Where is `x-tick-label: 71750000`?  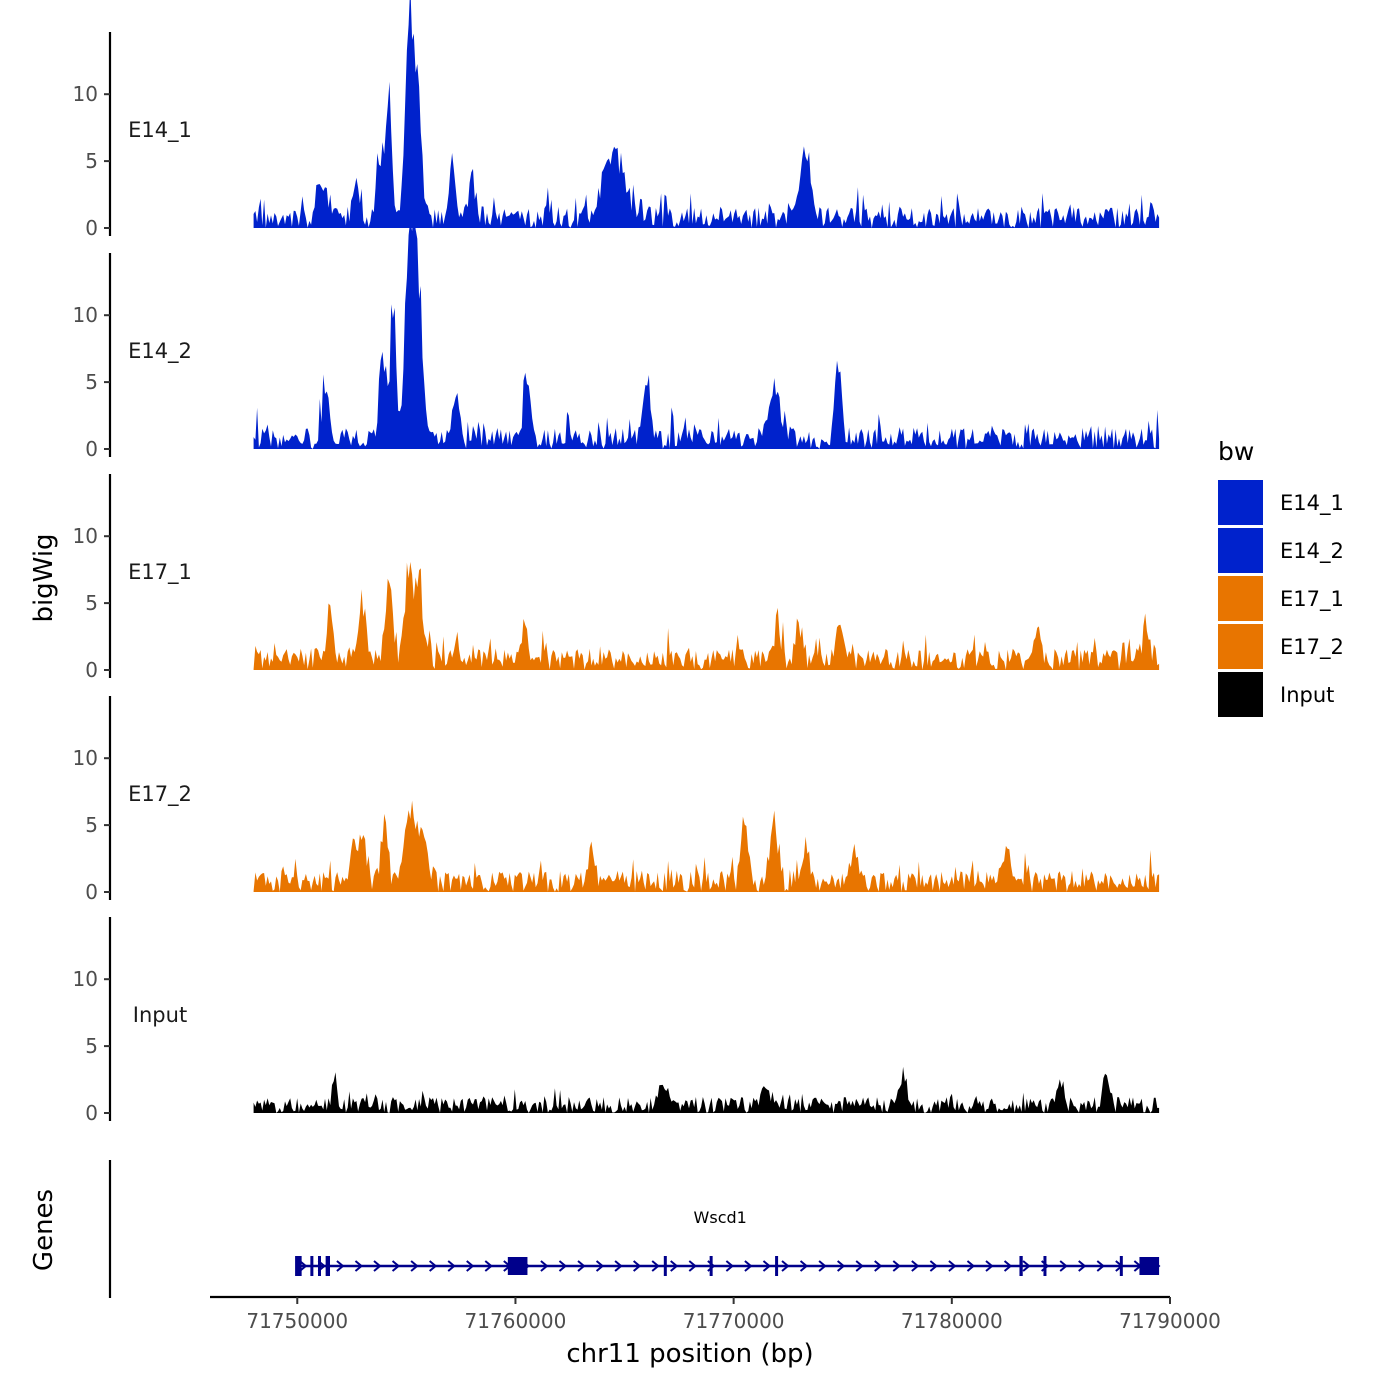 x-tick-label: 71750000 is located at coordinates (297, 1321).